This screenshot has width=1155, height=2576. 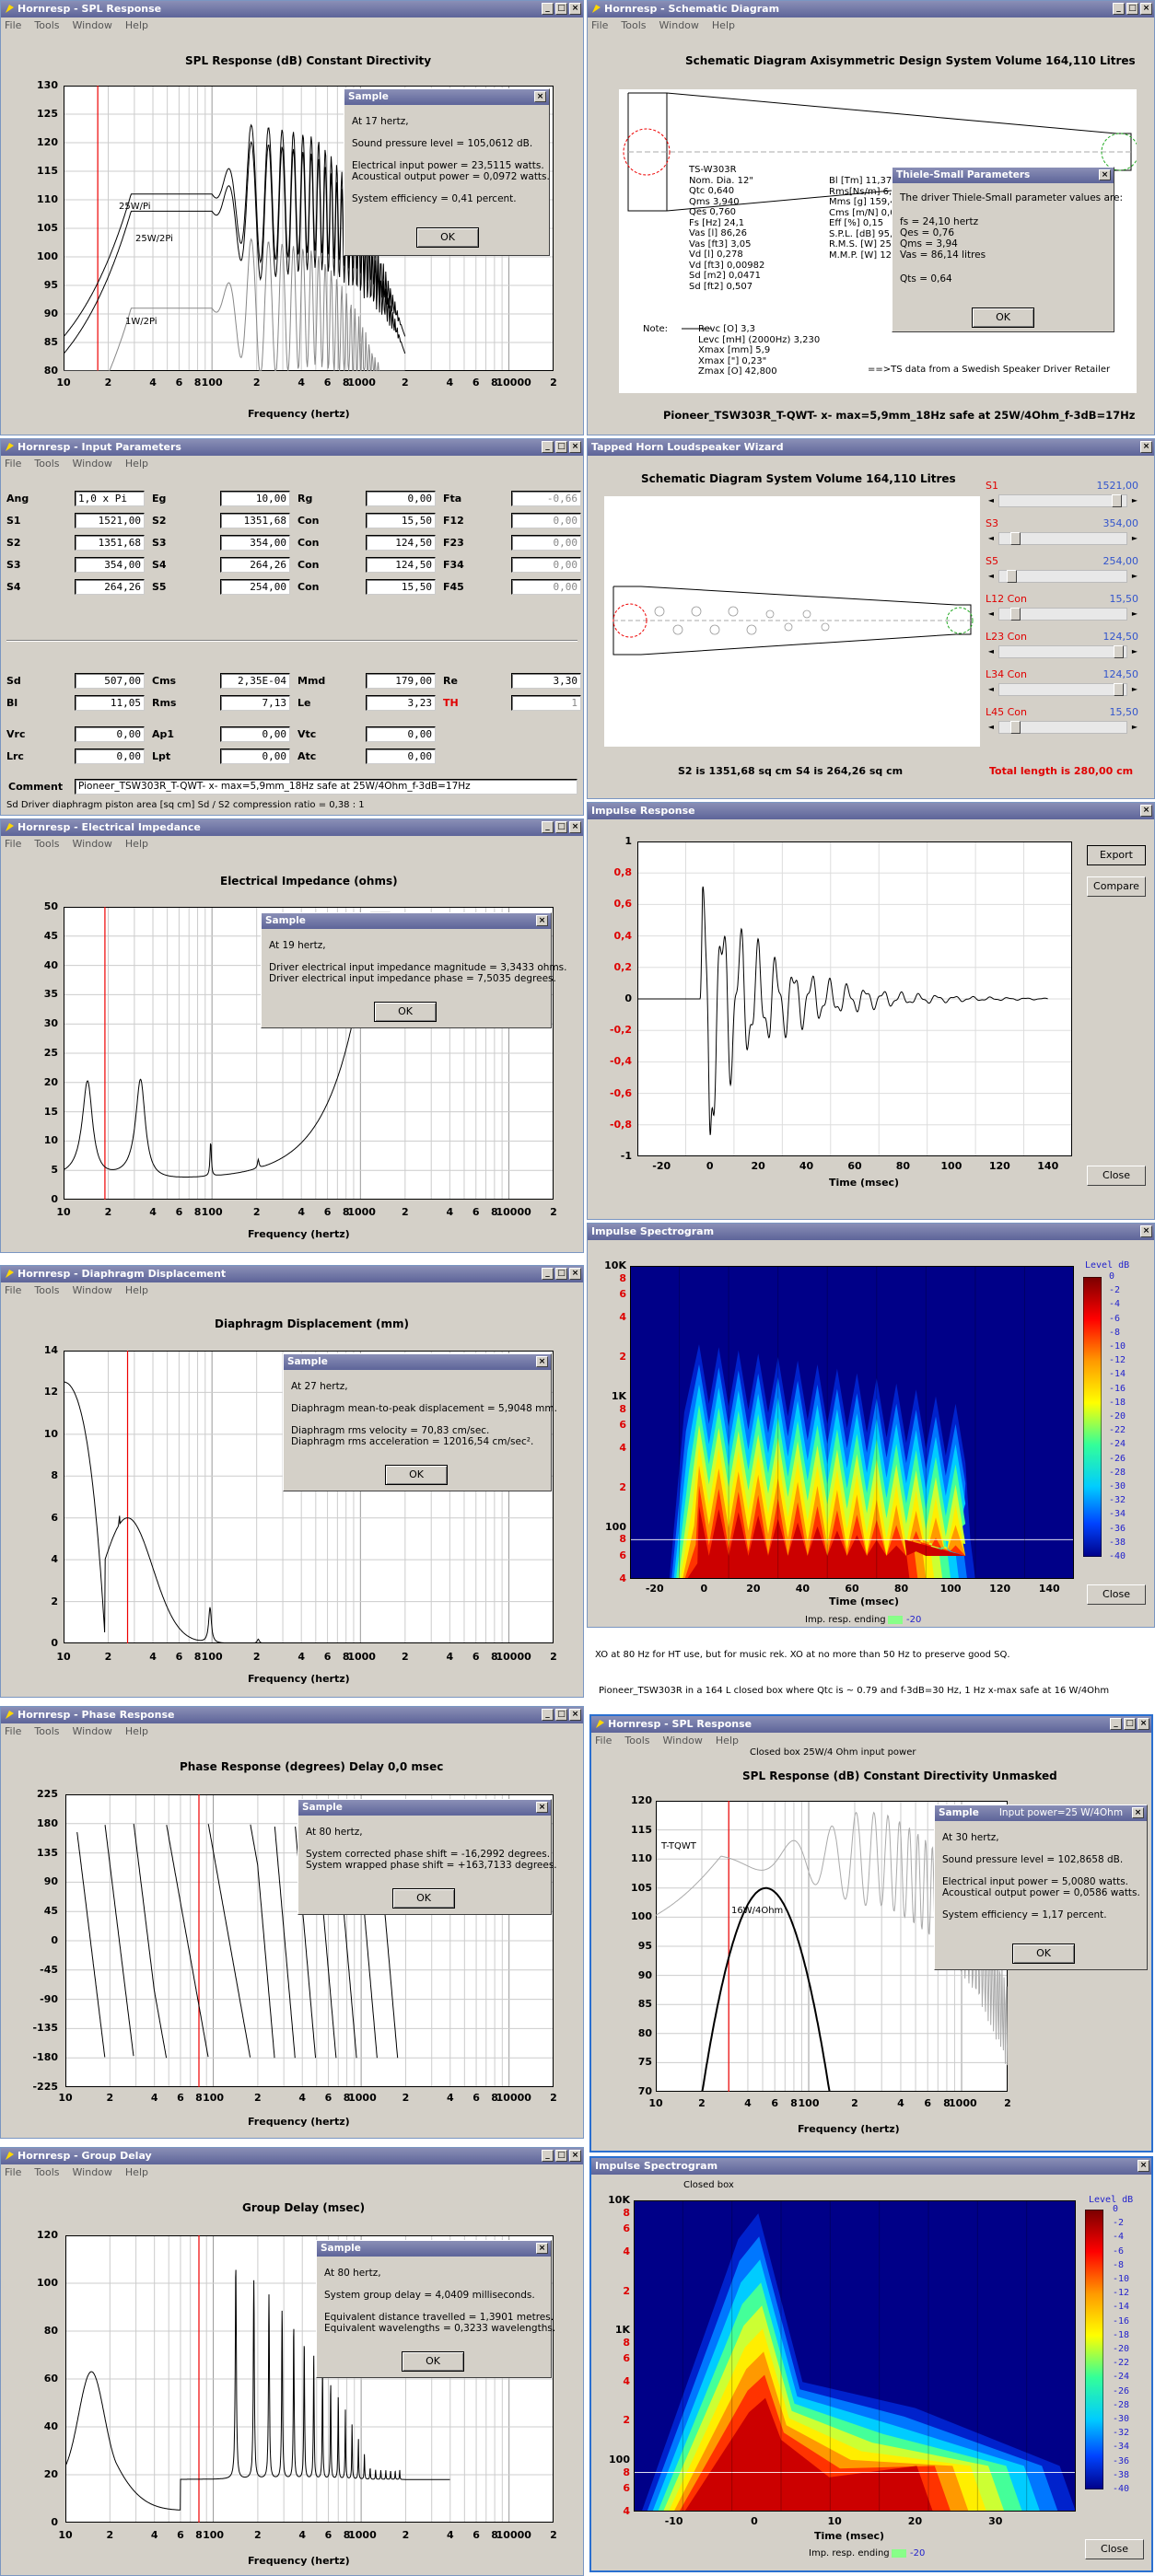 I want to click on dialog-title-bar: Thiele-Small Parameters ×, so click(x=1003, y=175).